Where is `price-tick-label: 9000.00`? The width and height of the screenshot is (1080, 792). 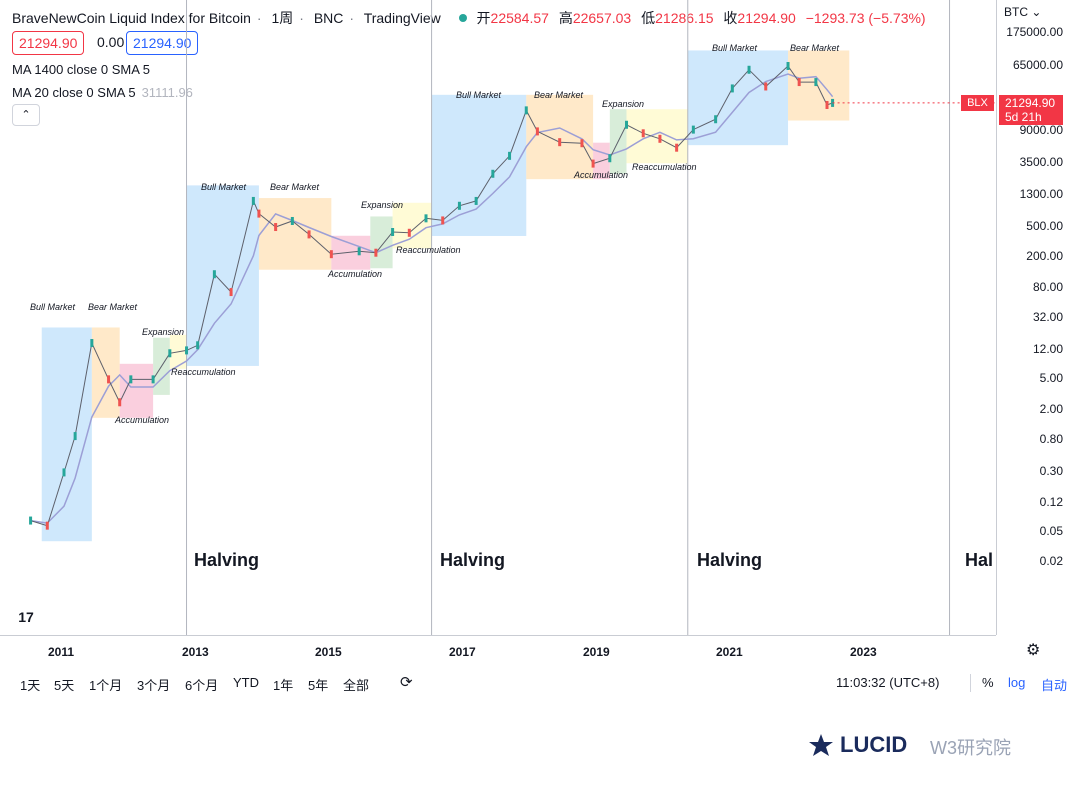 price-tick-label: 9000.00 is located at coordinates (1041, 130).